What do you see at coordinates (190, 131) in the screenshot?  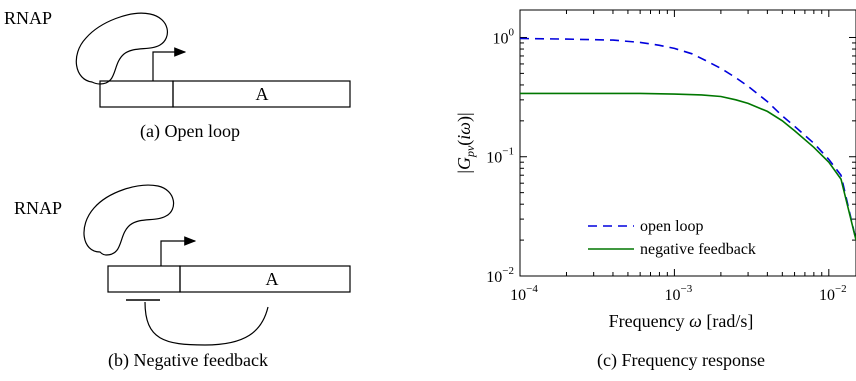 I see `panel-a-caption: (a) Open loop` at bounding box center [190, 131].